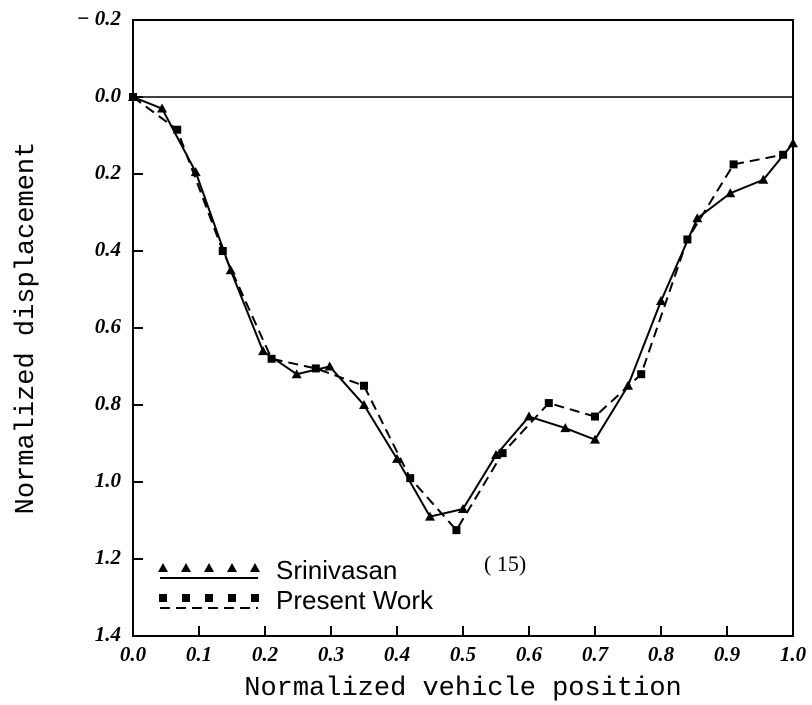 This screenshot has width=812, height=705. I want to click on y-tick-label: 0.0, so click(108, 95).